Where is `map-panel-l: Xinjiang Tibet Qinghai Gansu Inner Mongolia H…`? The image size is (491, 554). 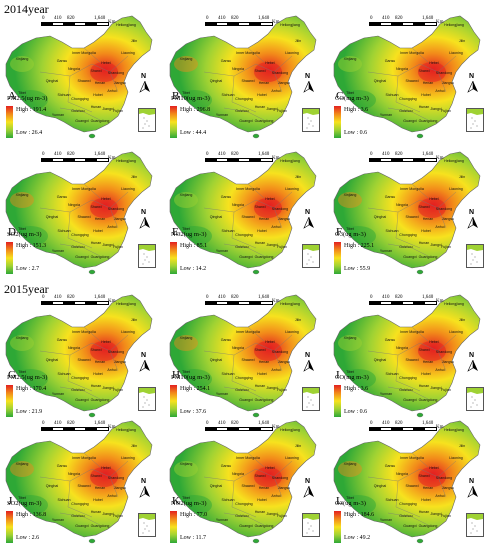
map-panel-l: Xinjiang Tibet Qinghai Gansu Inner Mongolia H… is located at coordinates (409, 485).